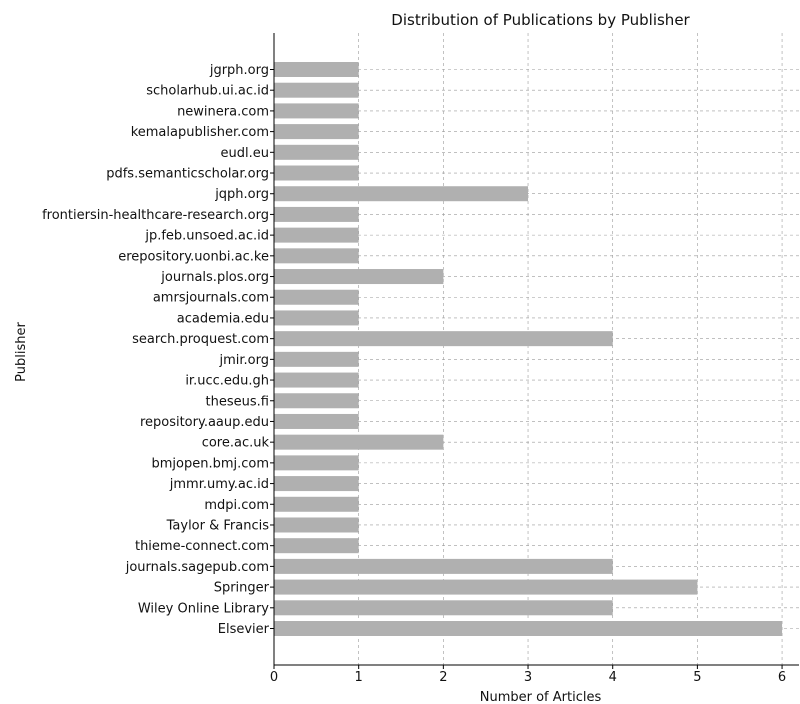 The image size is (800, 704). What do you see at coordinates (200, 339) in the screenshot?
I see `y-tick-label: search.proquest.com` at bounding box center [200, 339].